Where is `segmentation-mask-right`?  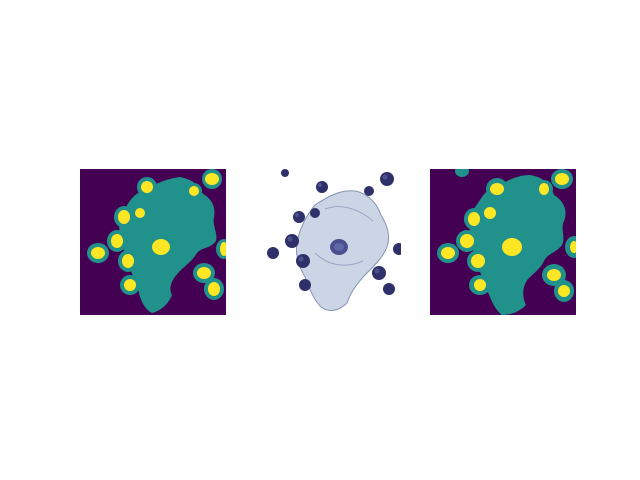 segmentation-mask-right is located at coordinates (503, 242).